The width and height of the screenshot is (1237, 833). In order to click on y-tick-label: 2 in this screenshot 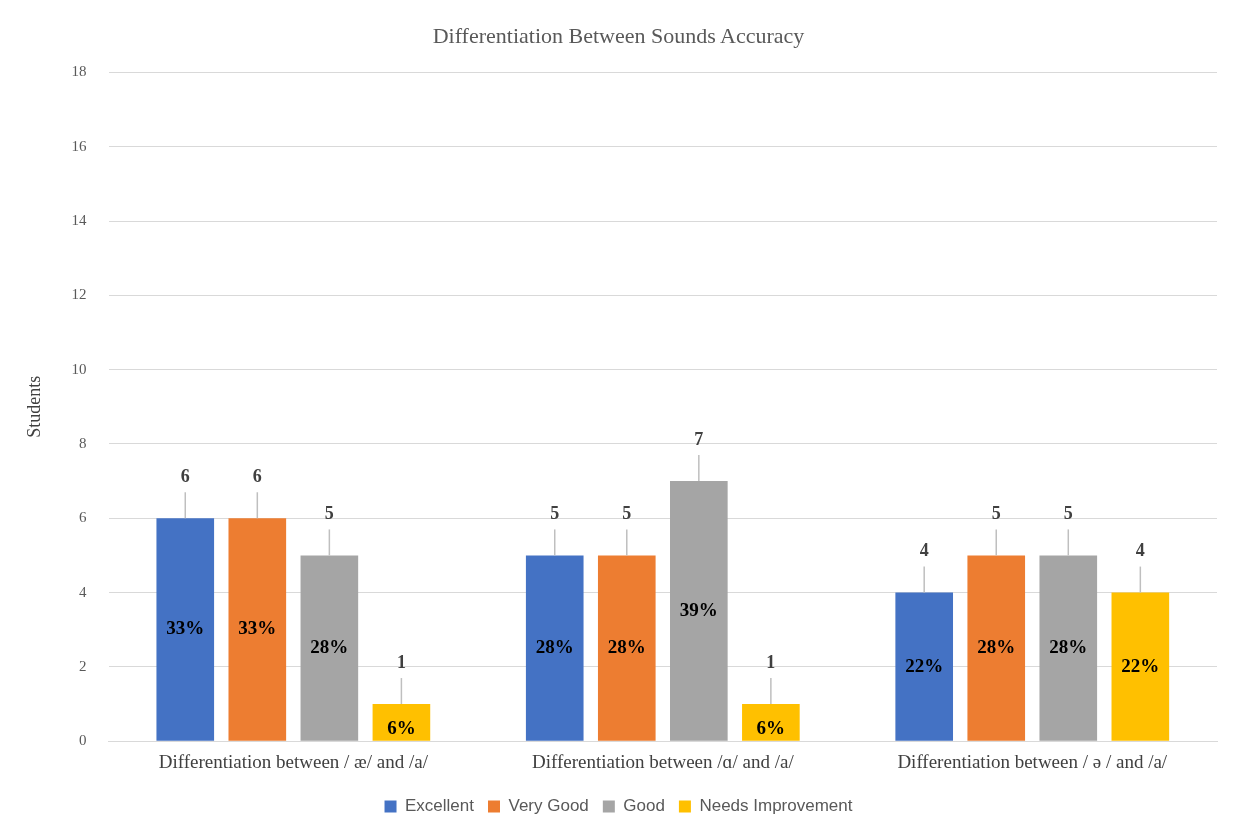, I will do `click(83, 665)`.